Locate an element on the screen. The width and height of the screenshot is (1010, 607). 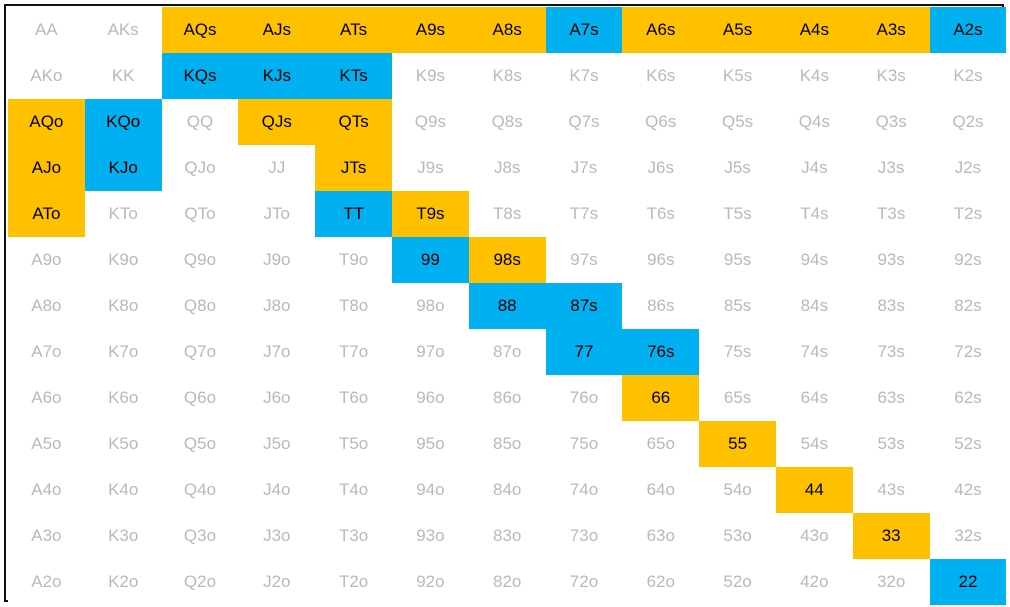
hand-cell: A6s is located at coordinates (661, 30).